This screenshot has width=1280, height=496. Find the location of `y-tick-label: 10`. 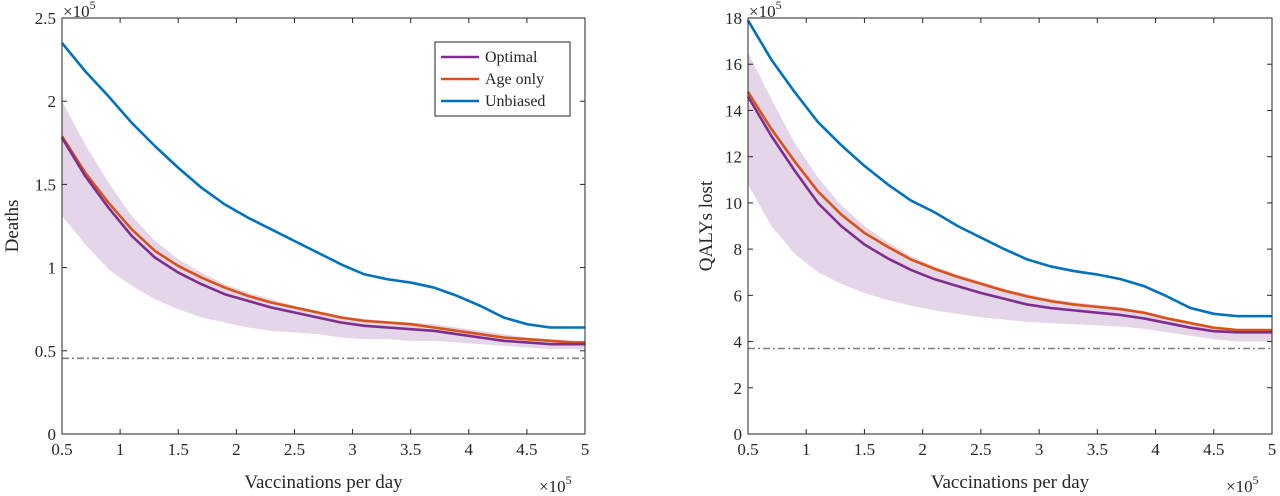

y-tick-label: 10 is located at coordinates (733, 203).